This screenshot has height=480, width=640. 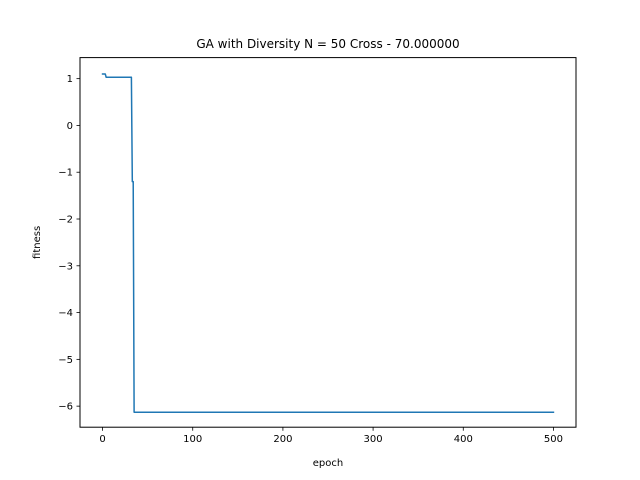 I want to click on x-tick-label: 0, so click(x=102, y=439).